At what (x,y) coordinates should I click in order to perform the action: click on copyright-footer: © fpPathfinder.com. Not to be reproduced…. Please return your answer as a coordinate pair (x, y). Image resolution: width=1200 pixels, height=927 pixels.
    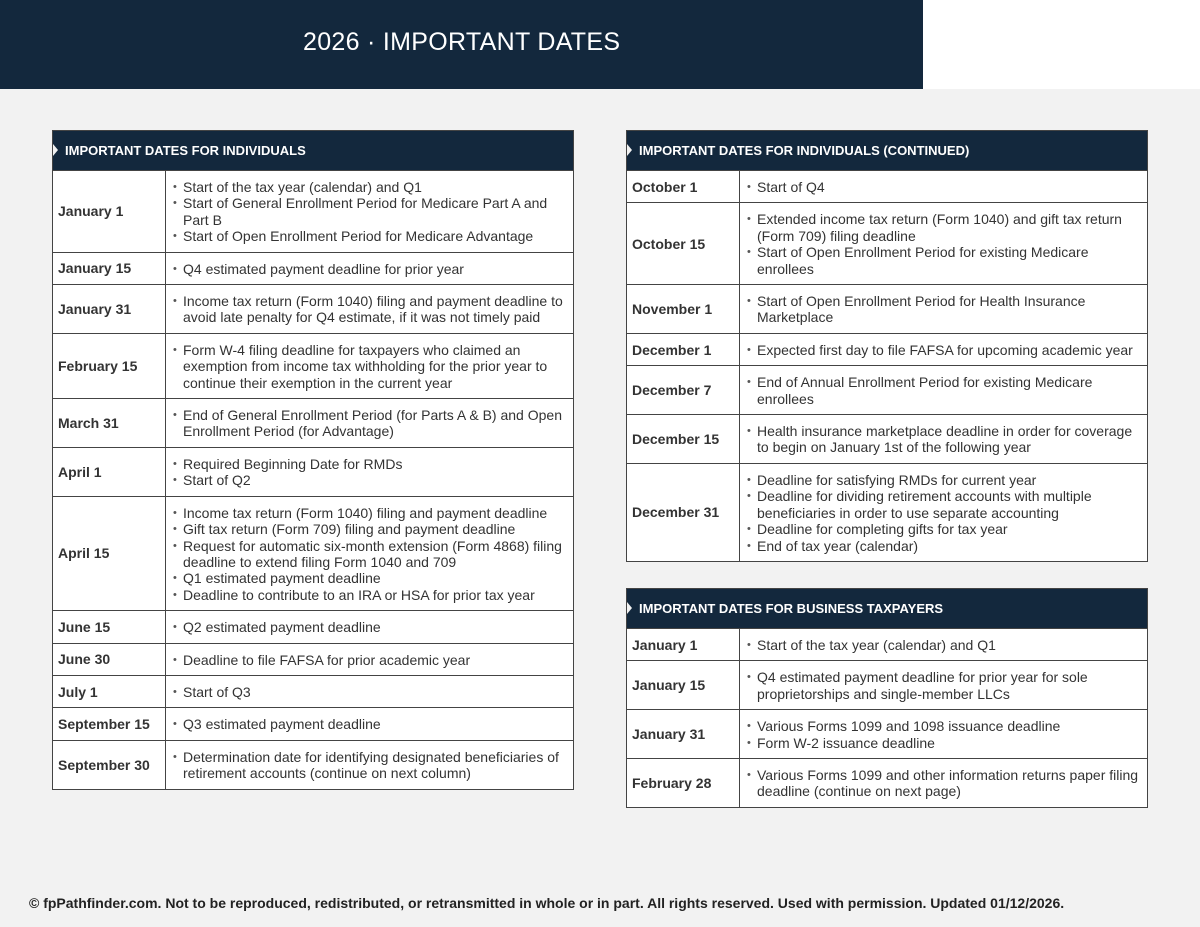
    Looking at the image, I should click on (547, 903).